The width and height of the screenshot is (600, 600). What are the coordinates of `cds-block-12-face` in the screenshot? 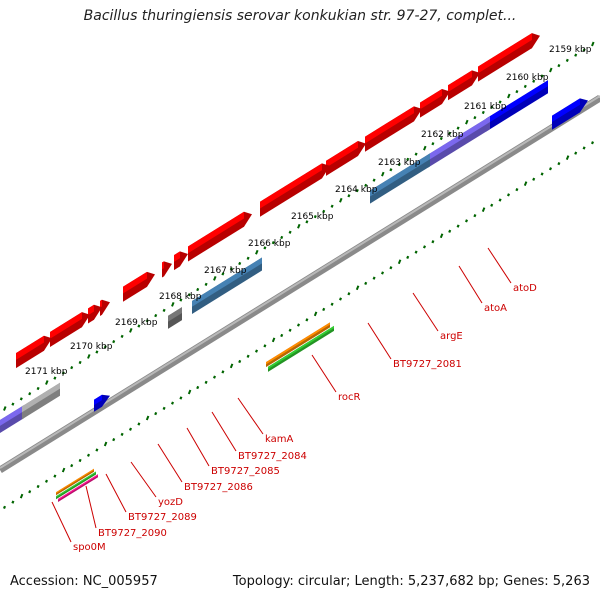 It's located at (66, 325).